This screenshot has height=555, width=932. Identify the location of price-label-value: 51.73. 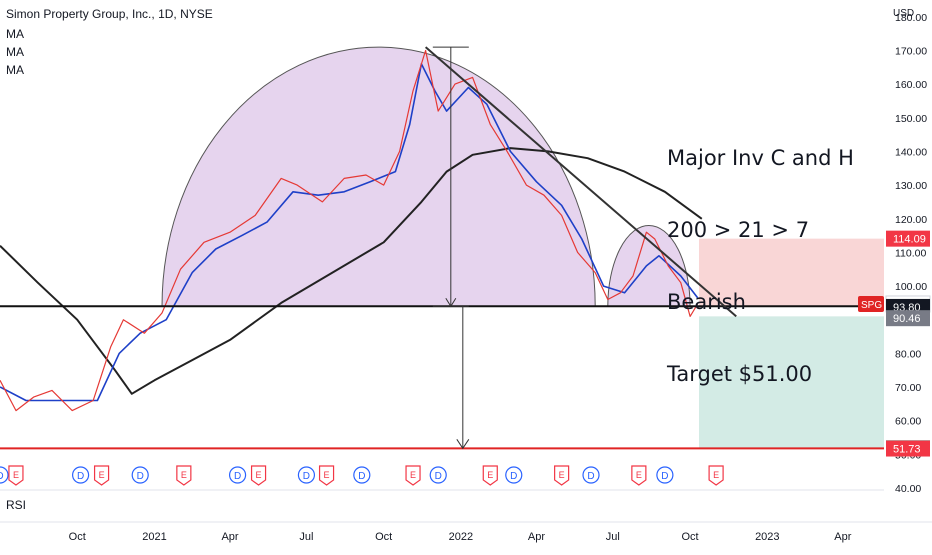
(907, 450).